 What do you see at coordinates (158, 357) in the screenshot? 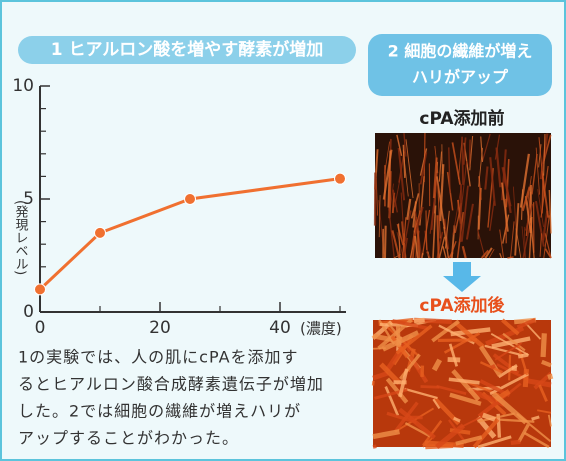
I see `caption: 1の実験では、人の肌にcPAを添加す` at bounding box center [158, 357].